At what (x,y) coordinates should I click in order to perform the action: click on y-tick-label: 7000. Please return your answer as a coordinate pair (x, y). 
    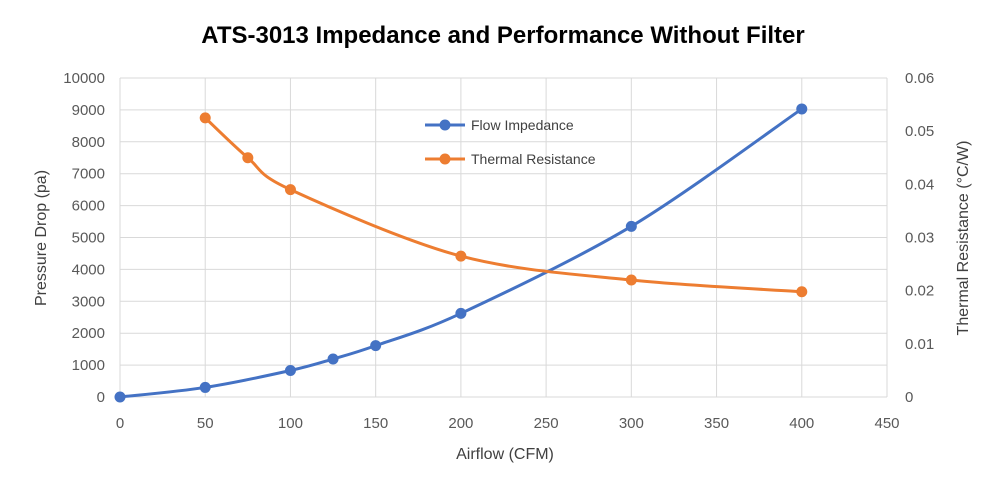
    Looking at the image, I should click on (88, 174).